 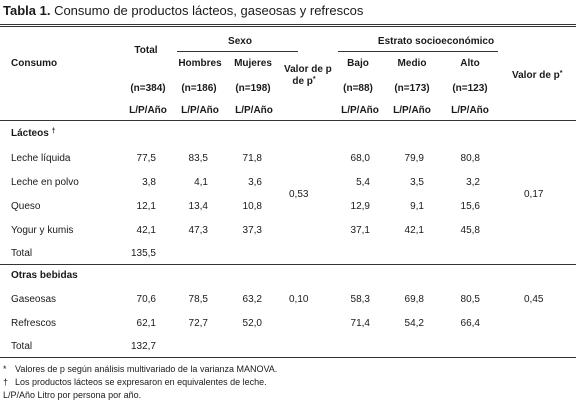 I want to click on header-valor-p-sexo-line2: de p*, so click(x=304, y=81).